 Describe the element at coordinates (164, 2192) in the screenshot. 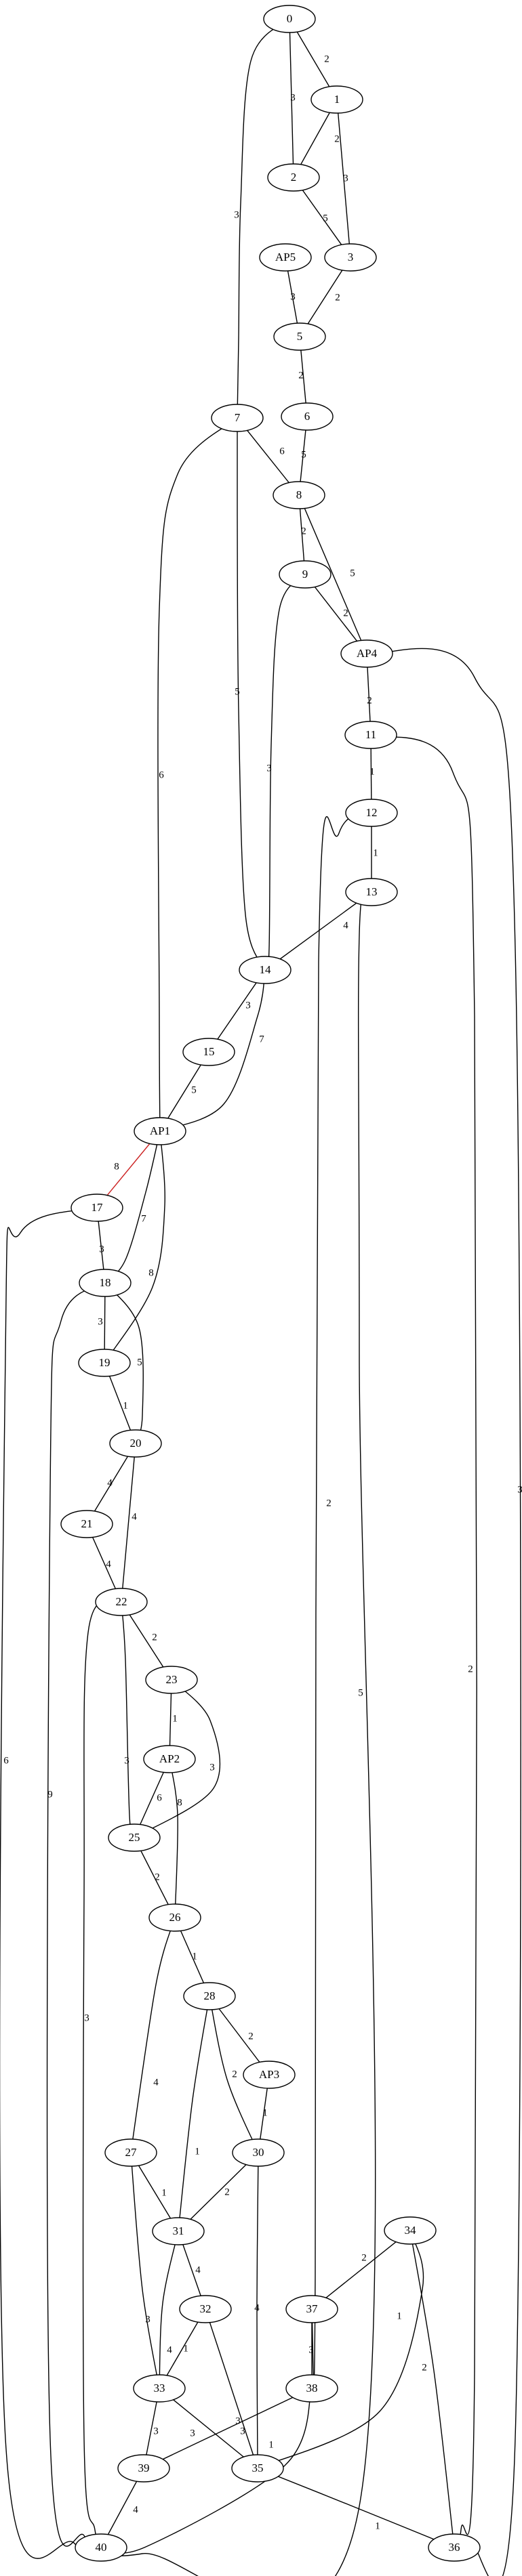

I see `edge-label-27-31: 1` at that location.